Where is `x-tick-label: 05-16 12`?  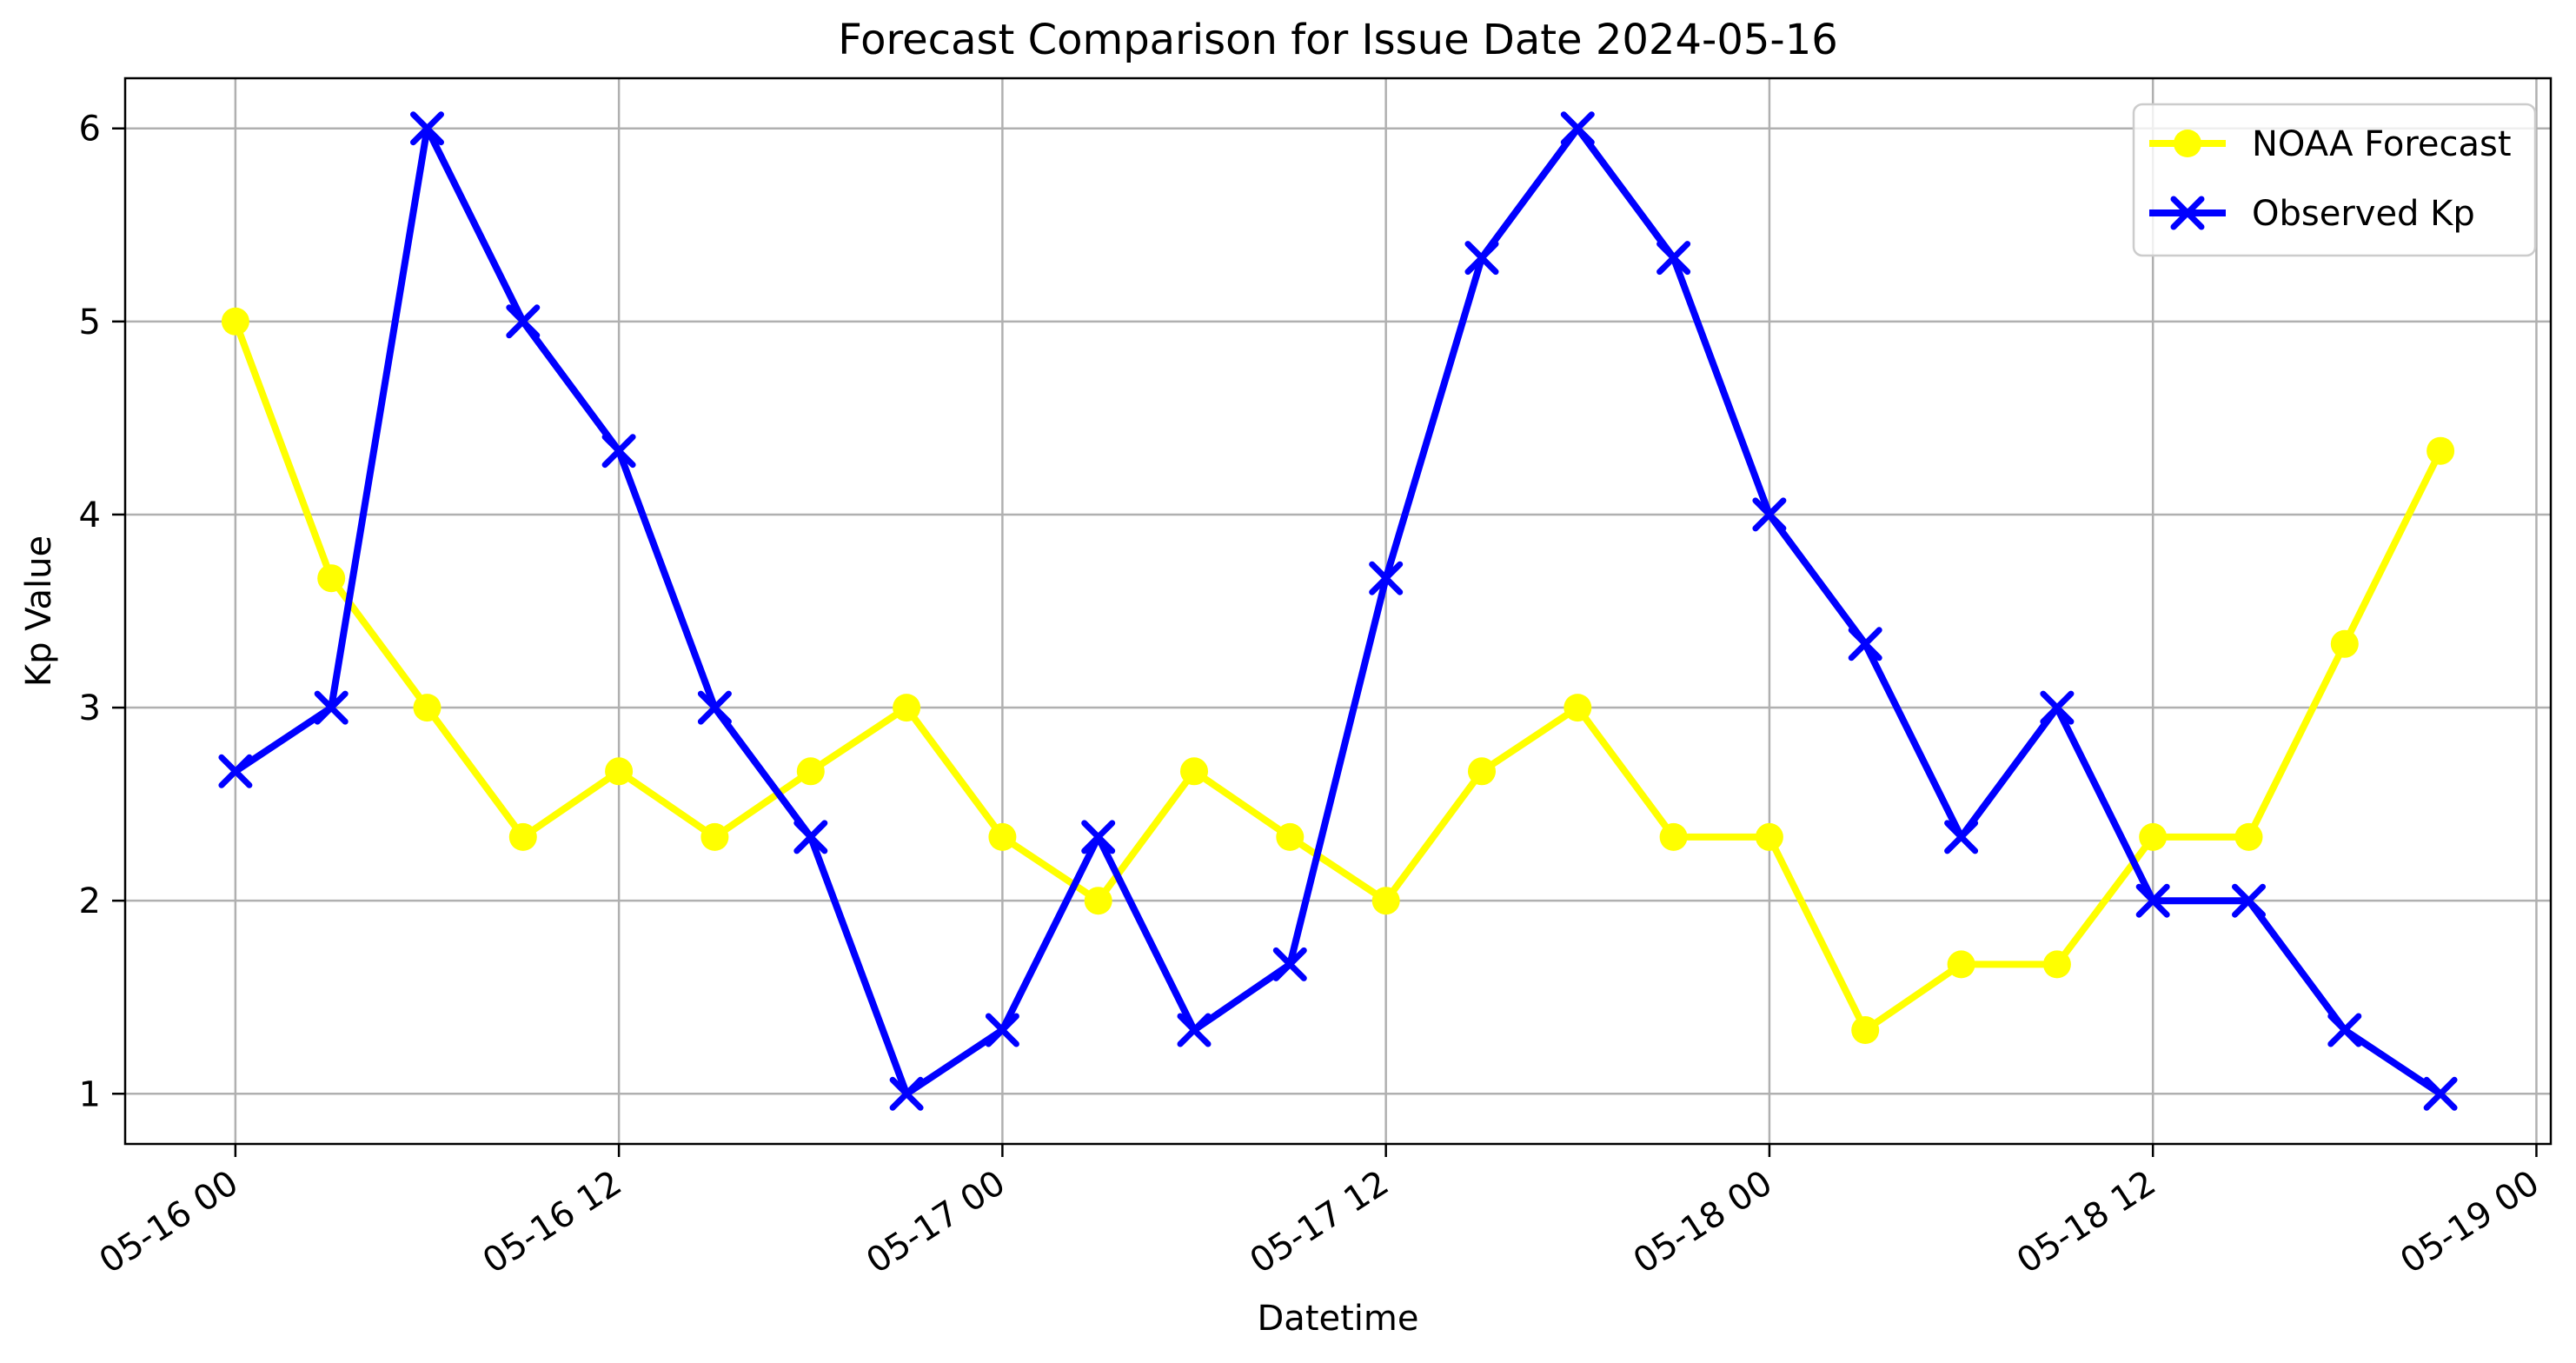 x-tick-label: 05-16 12 is located at coordinates (552, 1222).